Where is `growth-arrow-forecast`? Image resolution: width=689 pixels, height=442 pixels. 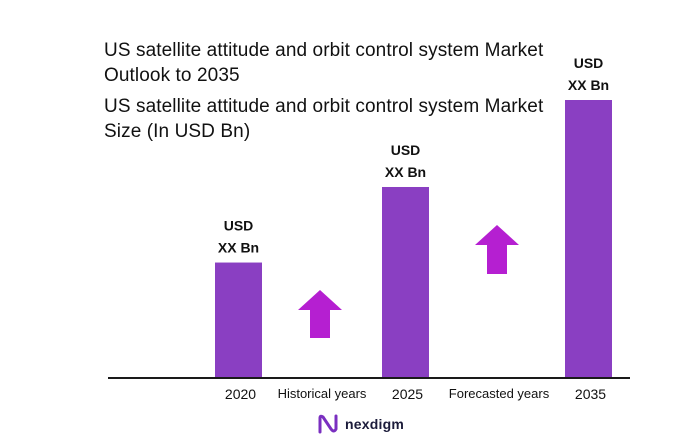 growth-arrow-forecast is located at coordinates (497, 249).